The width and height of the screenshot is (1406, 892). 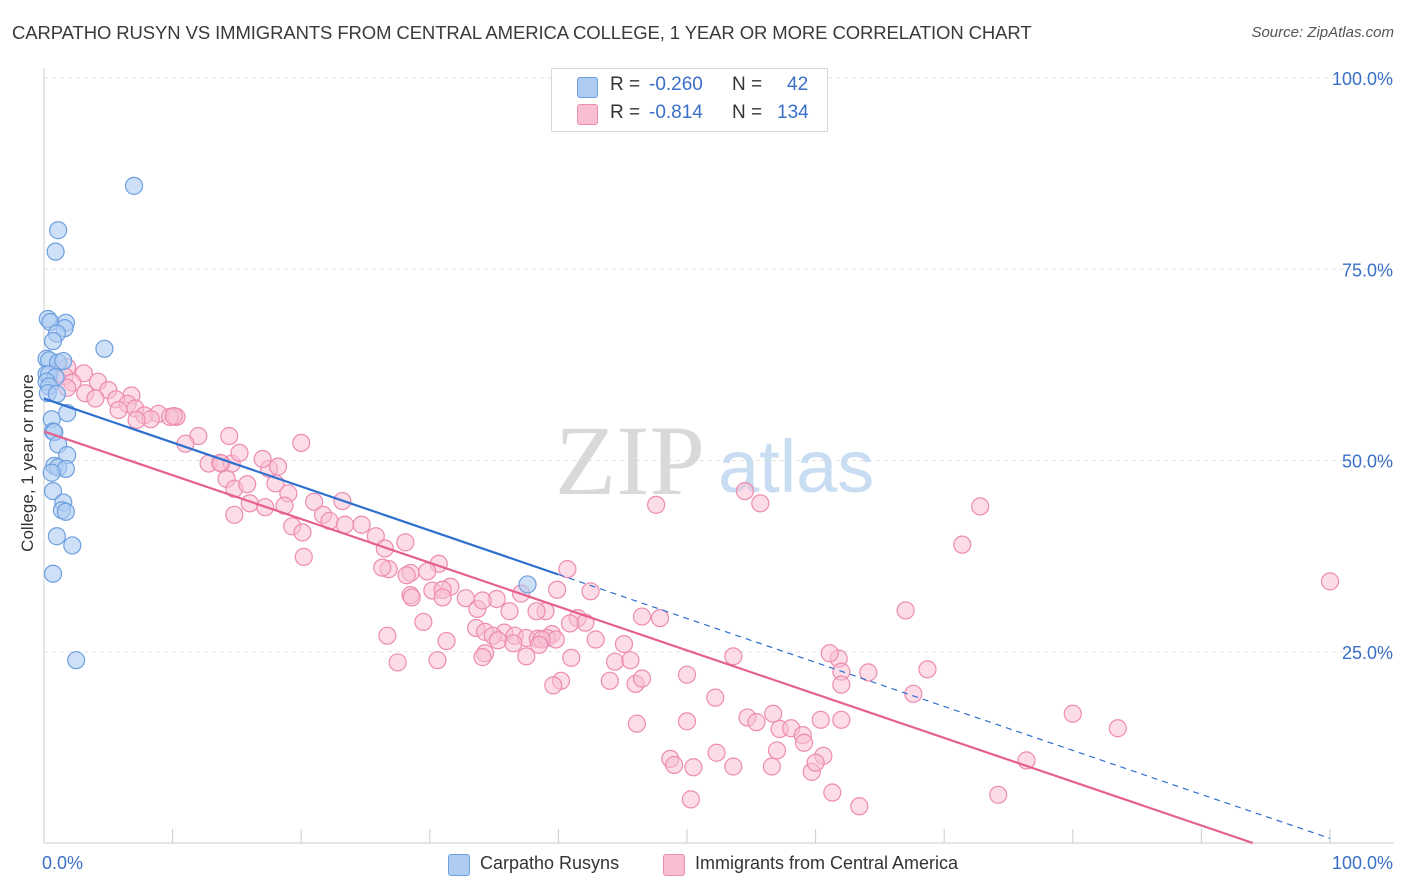 I want to click on legend-r-value: -0.814, so click(x=676, y=112).